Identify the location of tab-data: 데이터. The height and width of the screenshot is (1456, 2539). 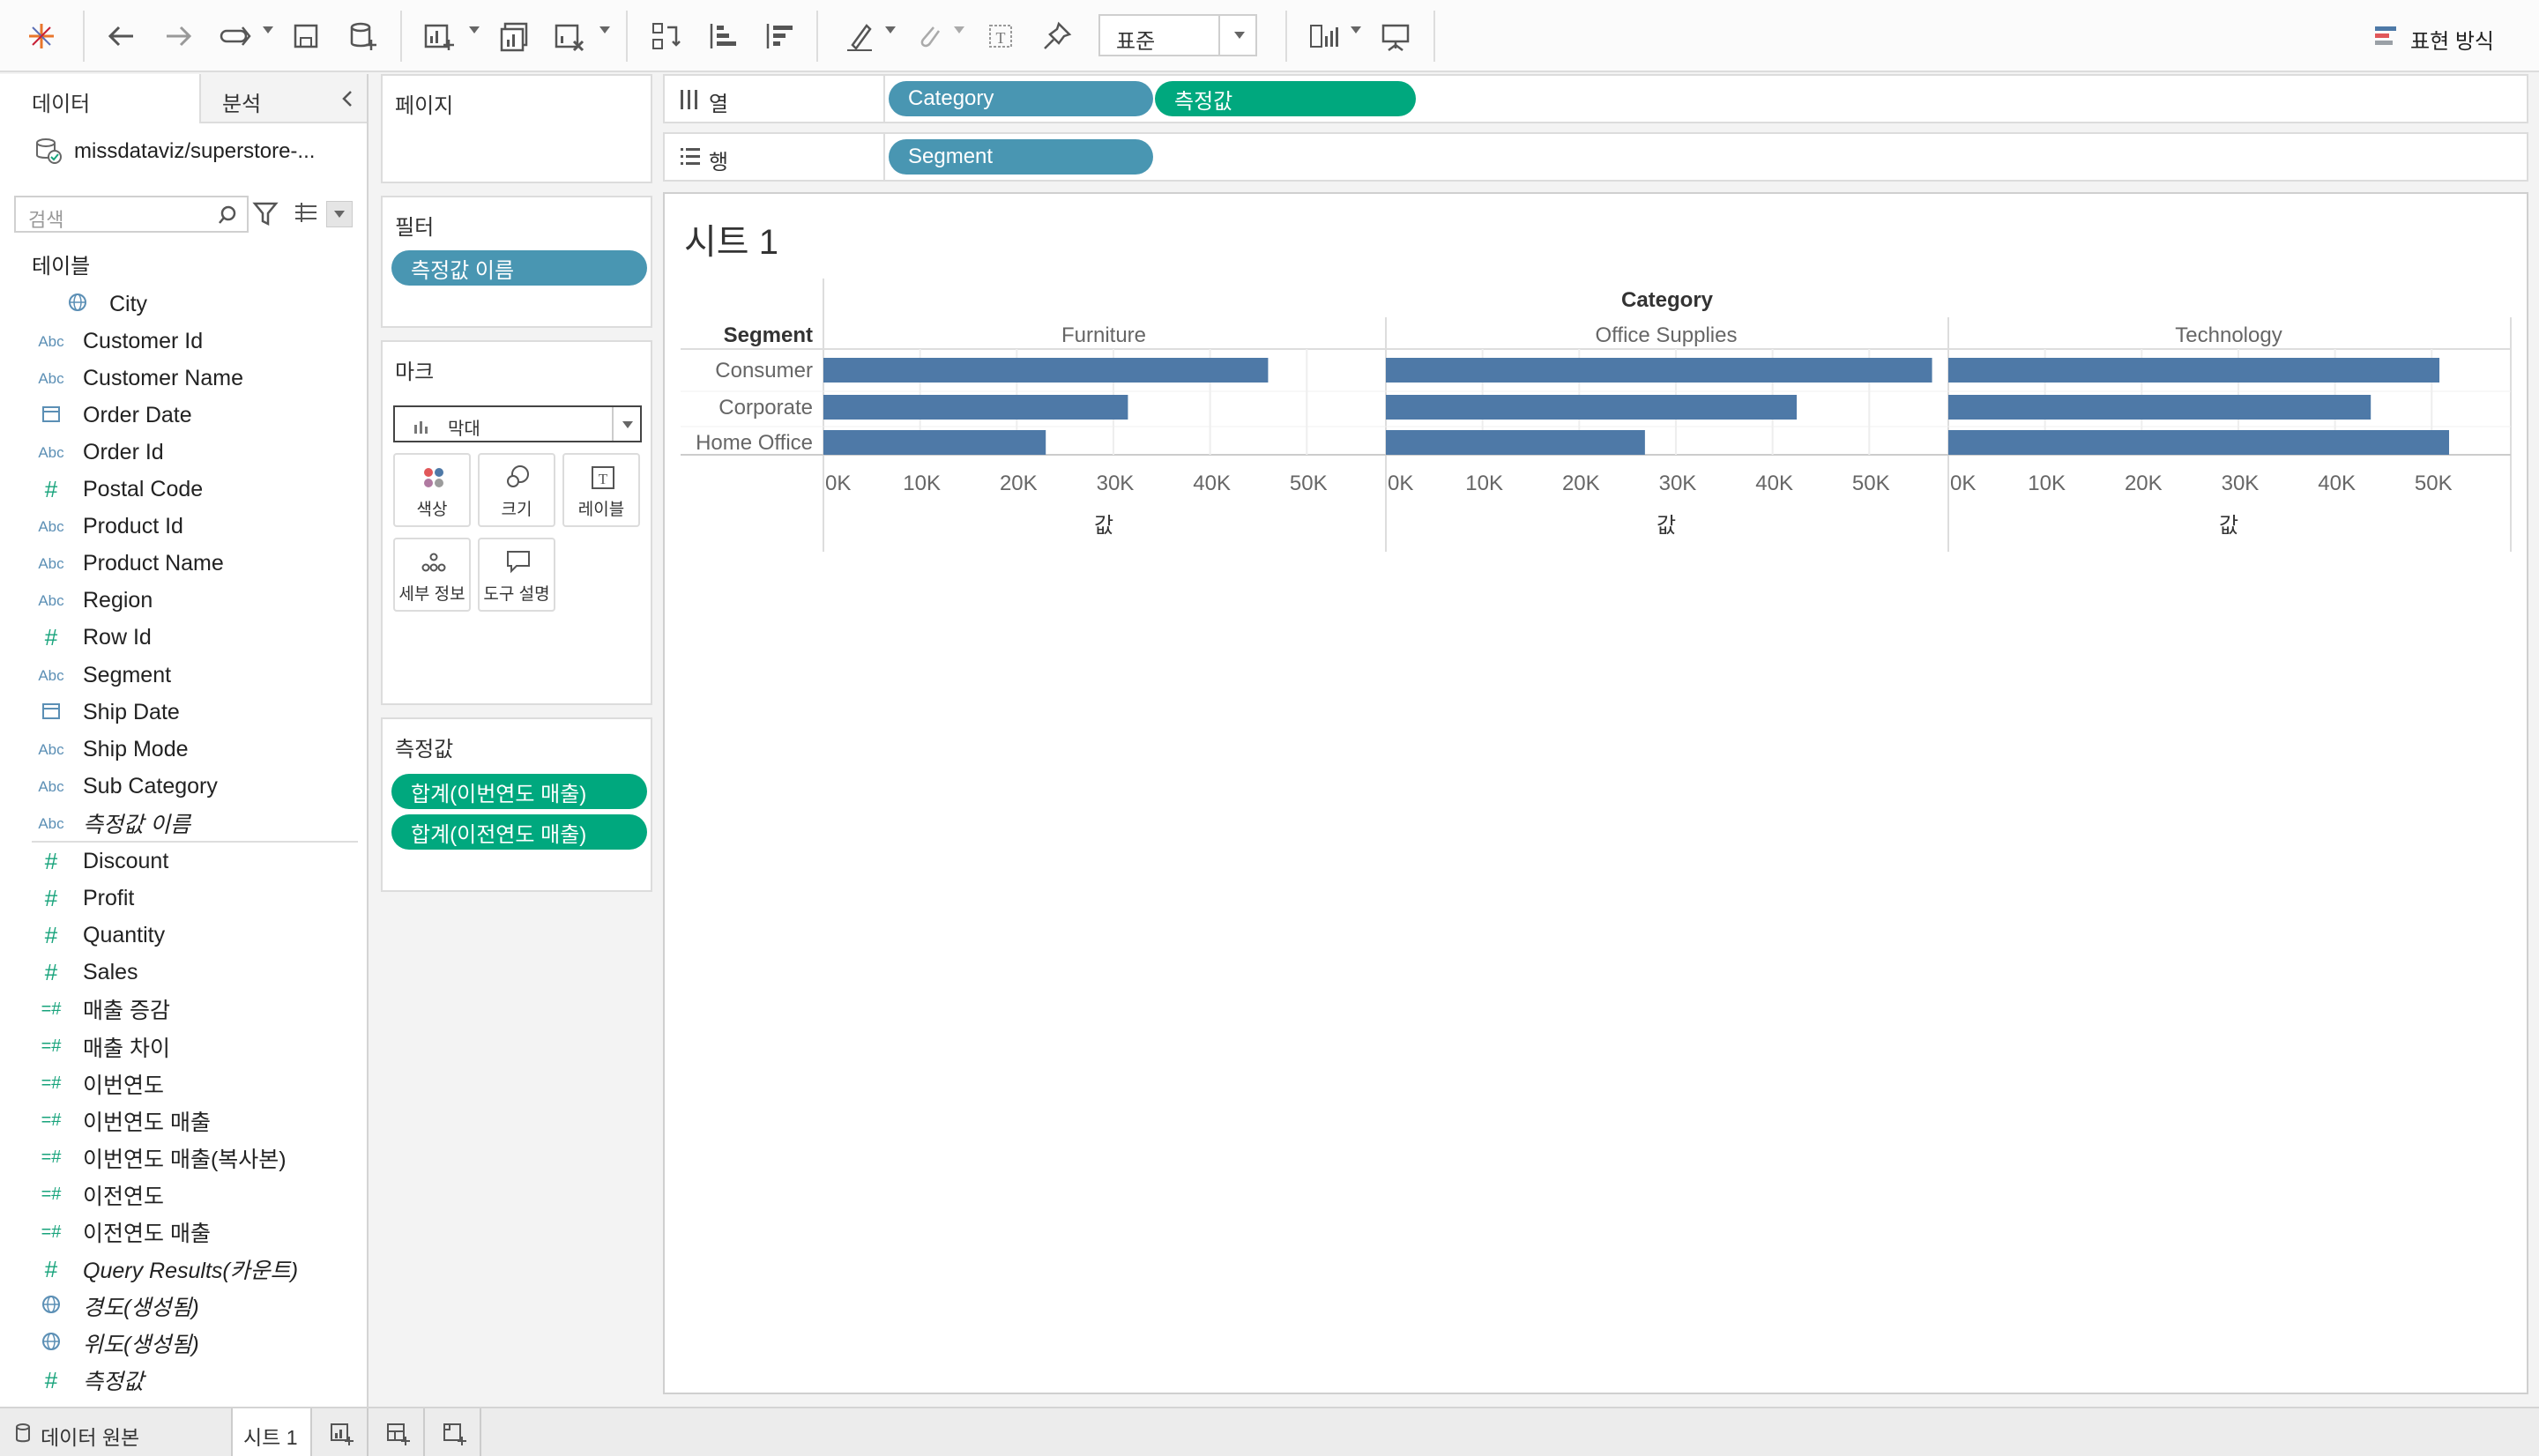
(99, 98).